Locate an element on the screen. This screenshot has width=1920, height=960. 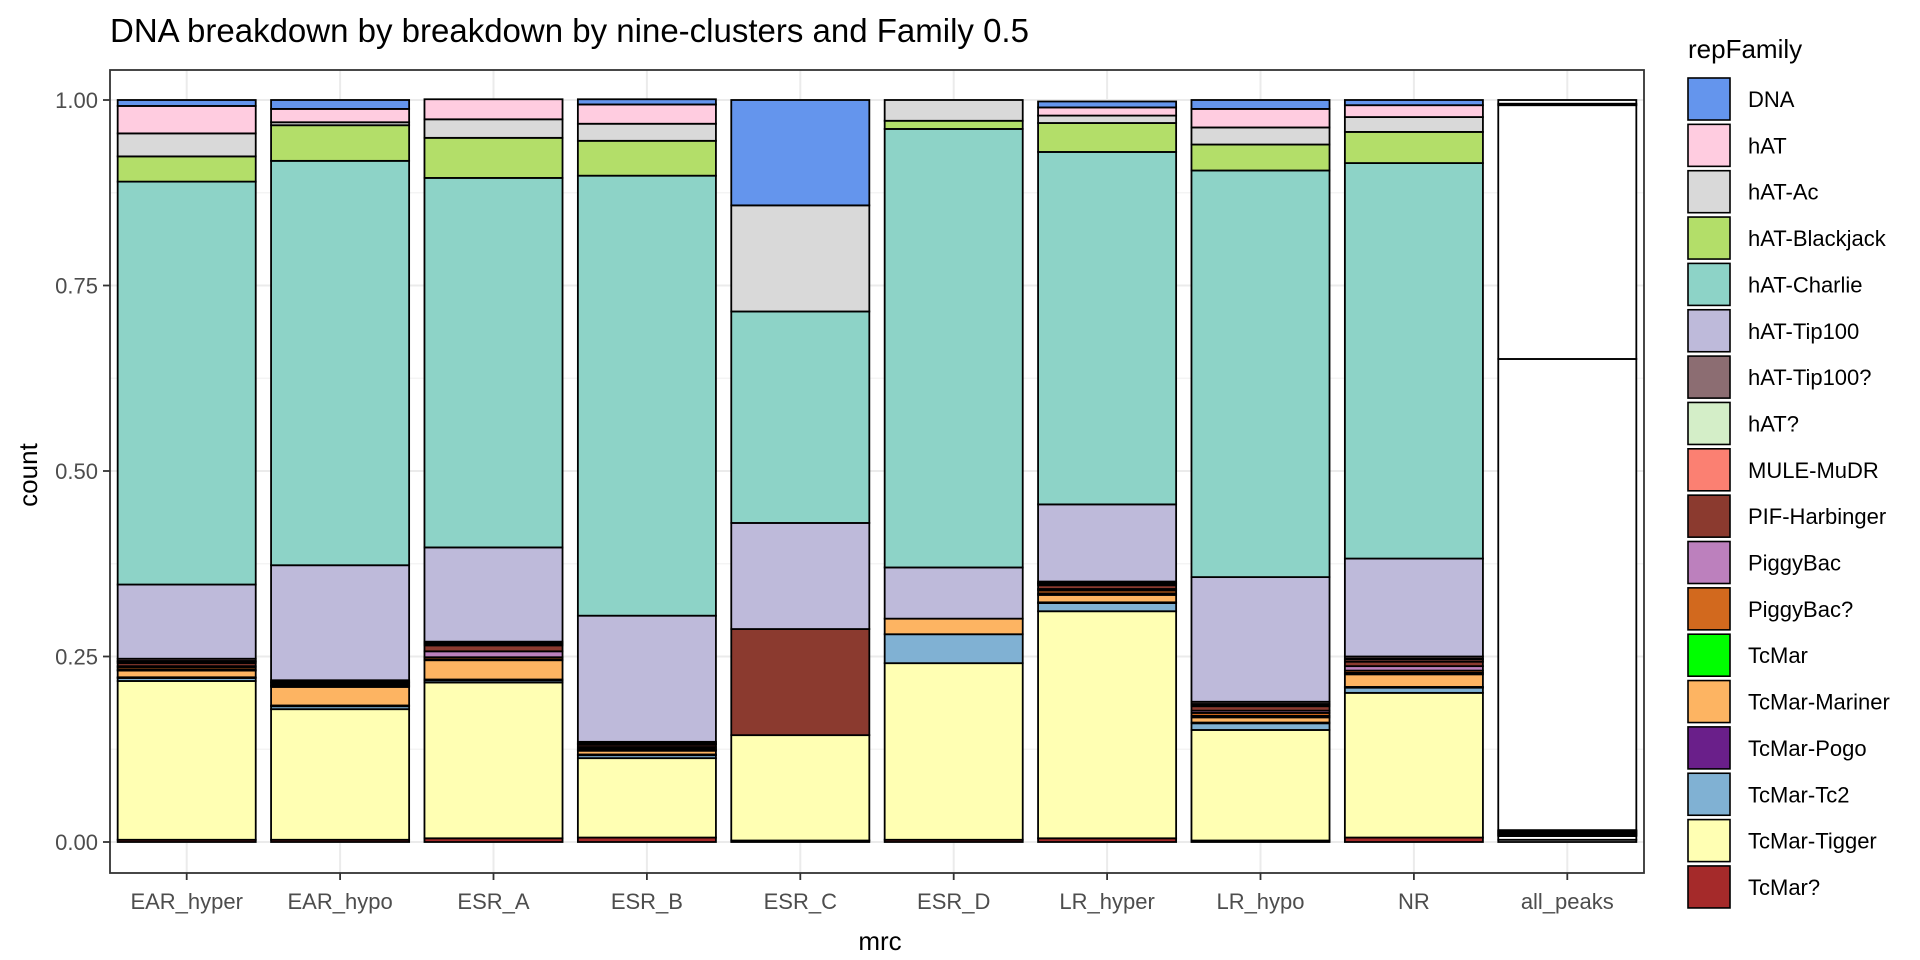
legend-key-hat-charlie is located at coordinates (1709, 284).